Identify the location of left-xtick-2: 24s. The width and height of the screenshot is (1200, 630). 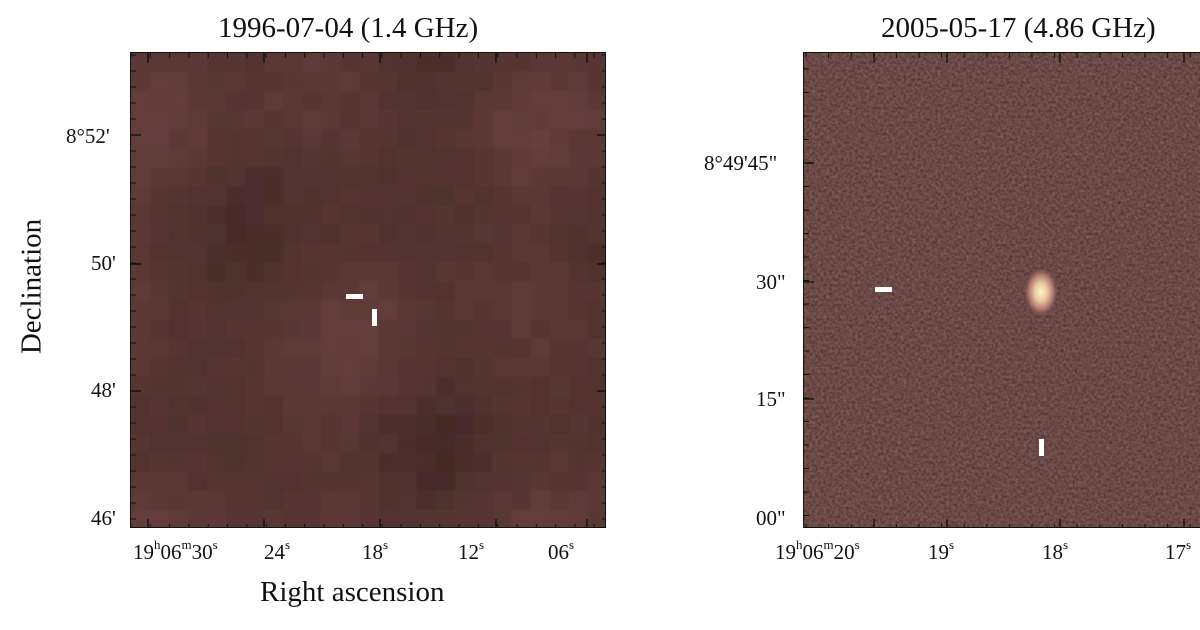
(277, 550).